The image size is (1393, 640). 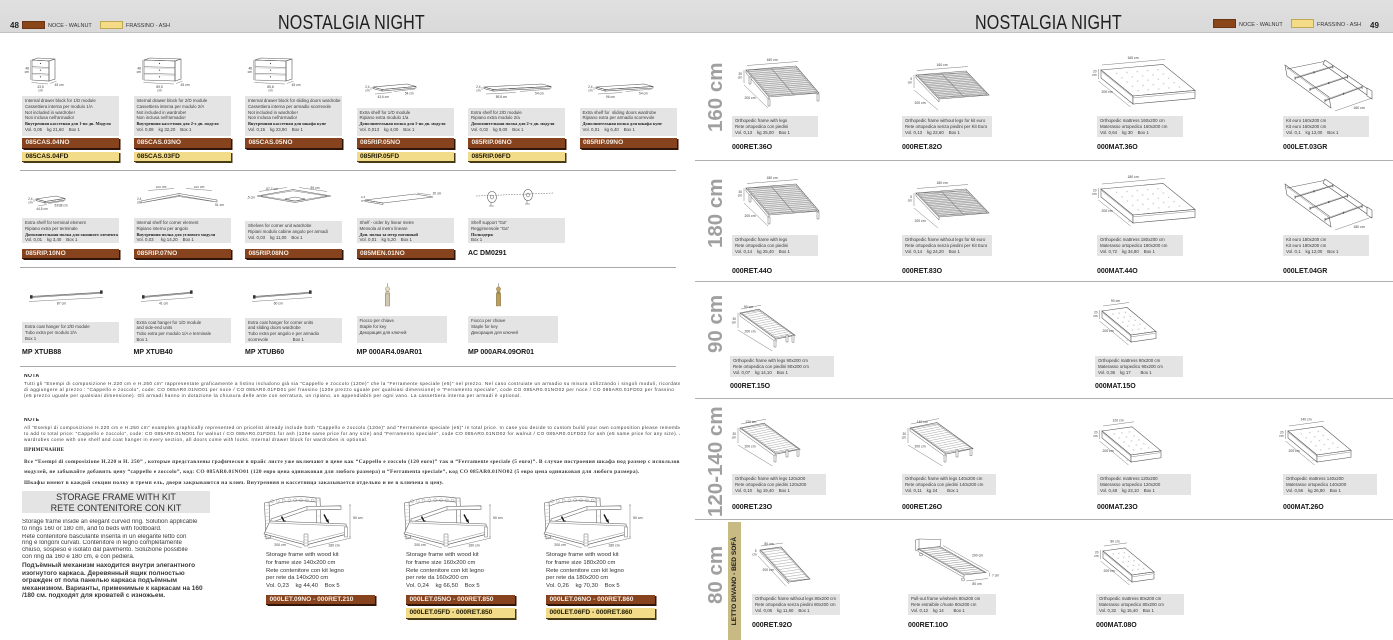 What do you see at coordinates (162, 304) in the screenshot?
I see `svg-text: 41 cm` at bounding box center [162, 304].